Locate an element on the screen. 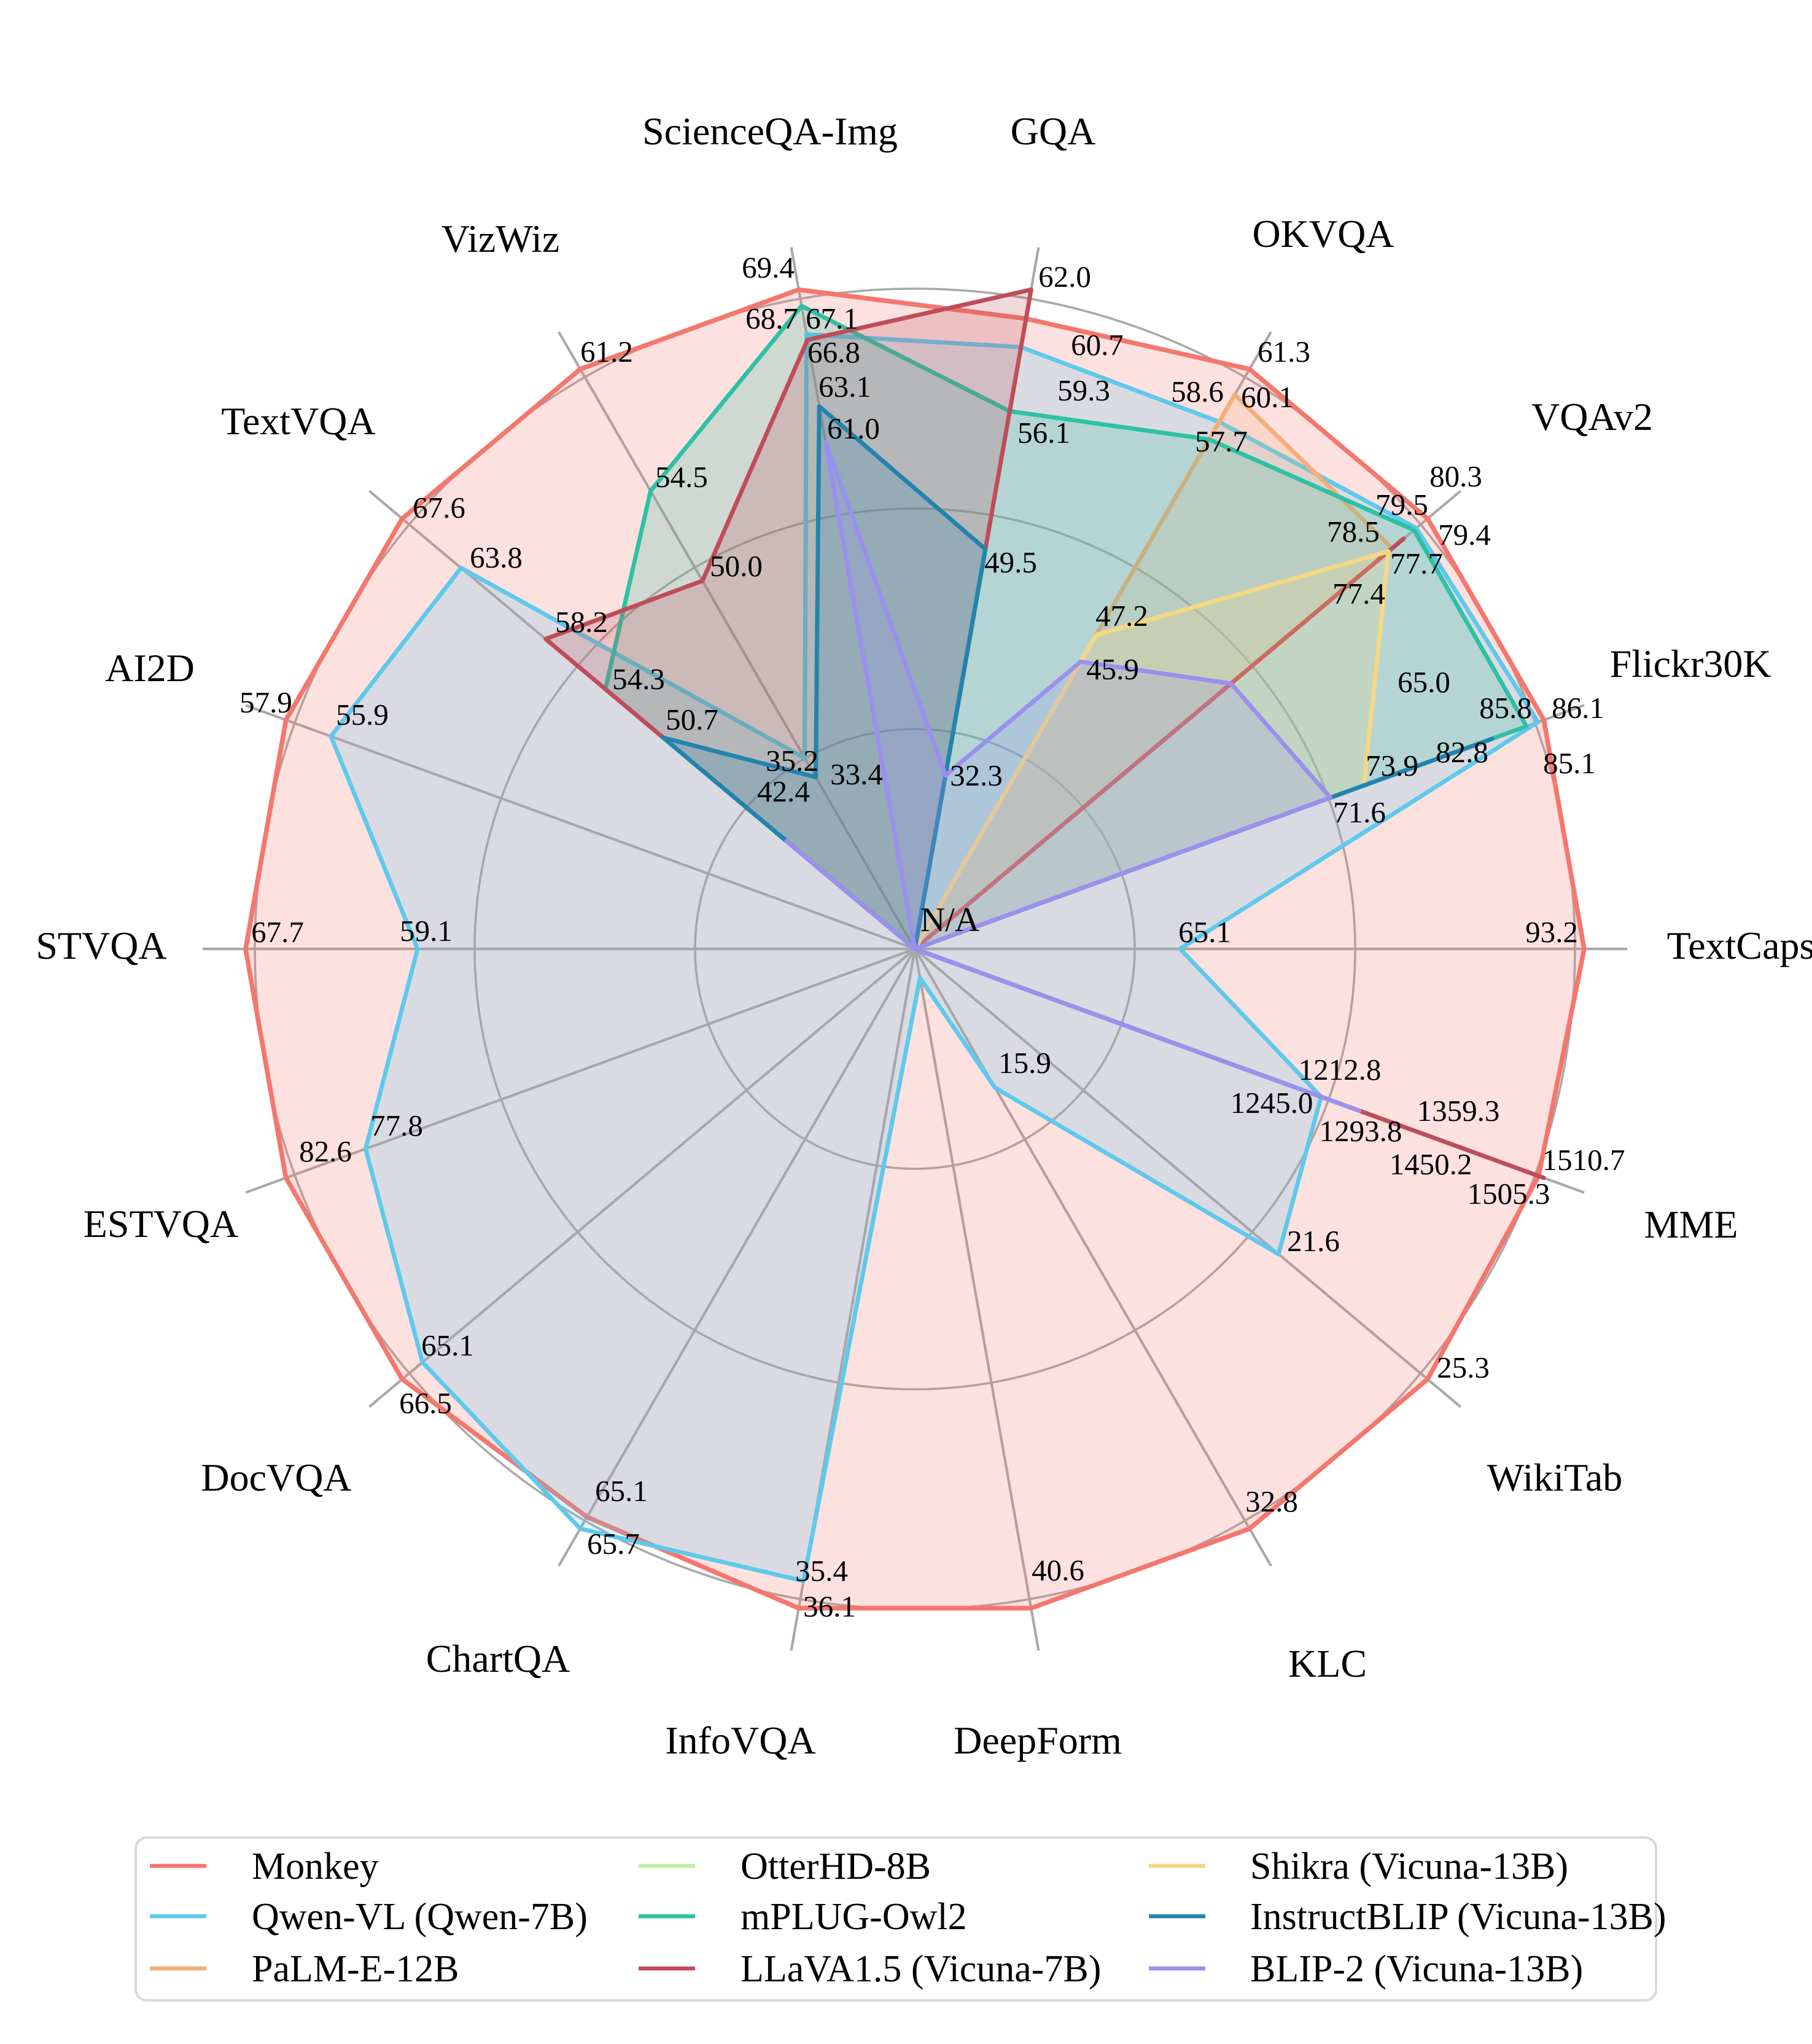 The width and height of the screenshot is (1812, 2044). svg-text: 65.0 is located at coordinates (1424, 682).